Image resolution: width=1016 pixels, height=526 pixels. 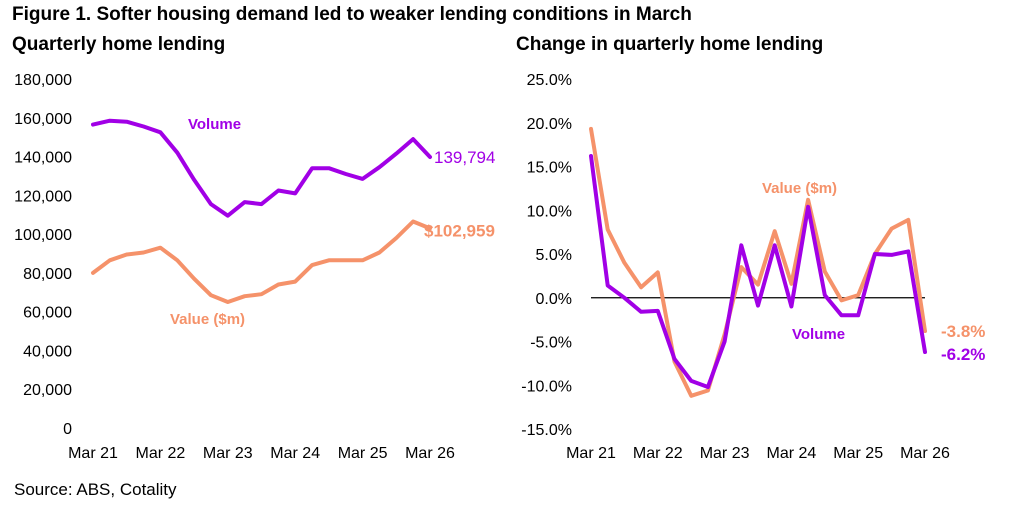 What do you see at coordinates (95, 489) in the screenshot?
I see `source-note: Source: ABS, Cotality` at bounding box center [95, 489].